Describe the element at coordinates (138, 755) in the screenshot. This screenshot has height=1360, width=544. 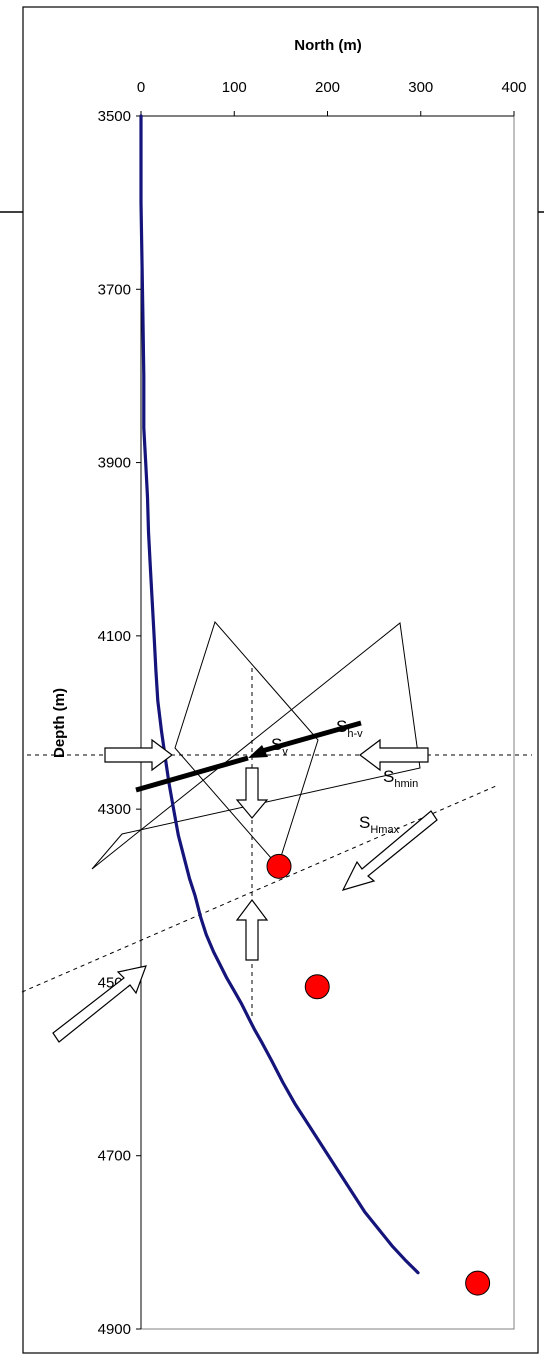
I see `shmin-left-arrow` at that location.